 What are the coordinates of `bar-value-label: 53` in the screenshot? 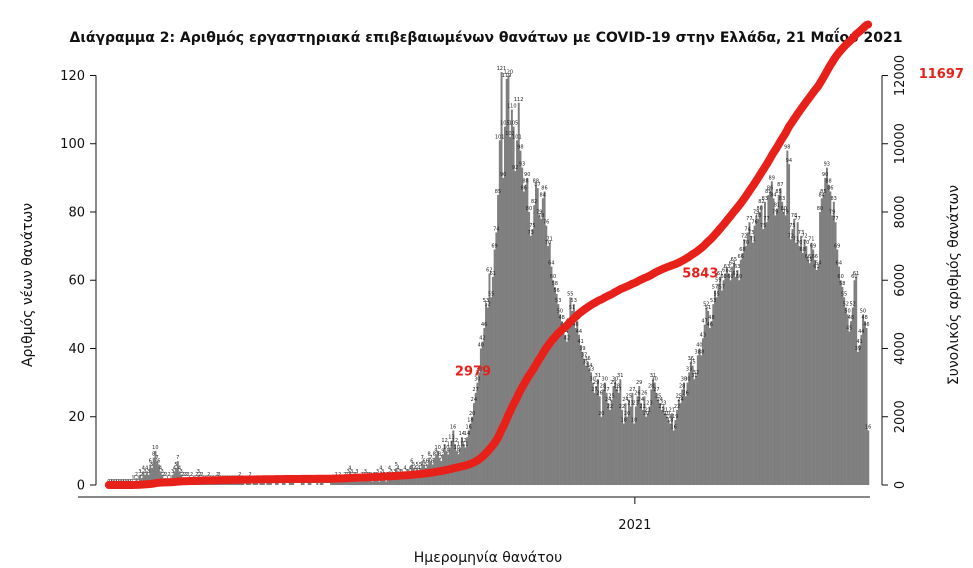 It's located at (486, 301).